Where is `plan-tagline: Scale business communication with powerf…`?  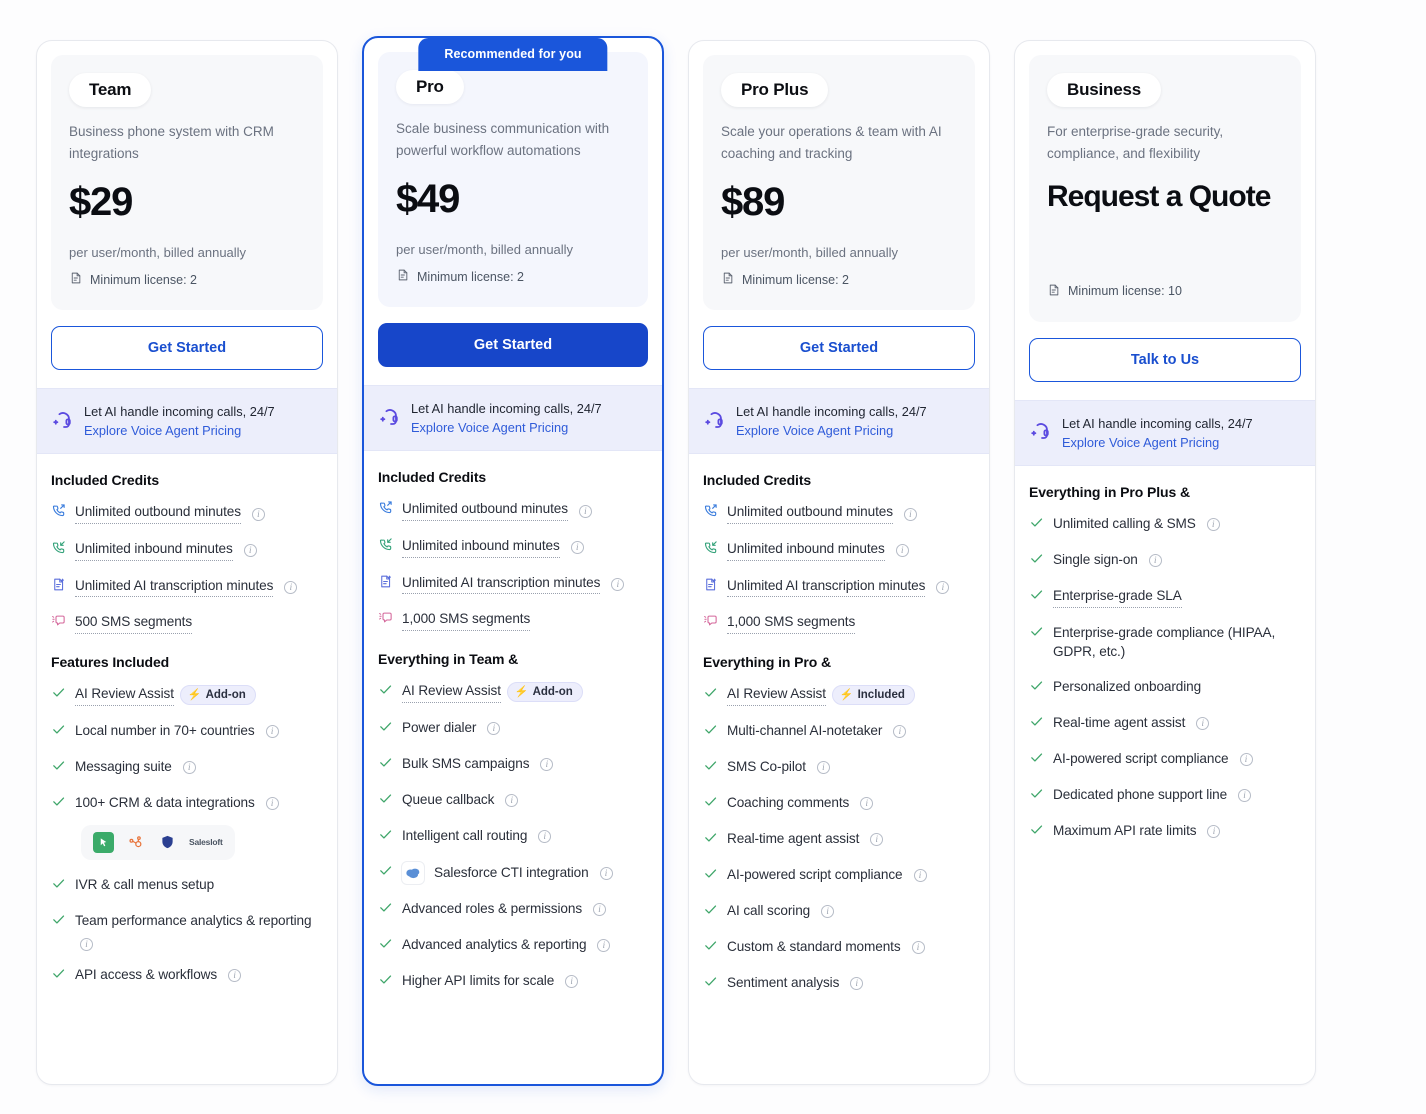
plan-tagline: Scale business communication with powerf… is located at coordinates (503, 139).